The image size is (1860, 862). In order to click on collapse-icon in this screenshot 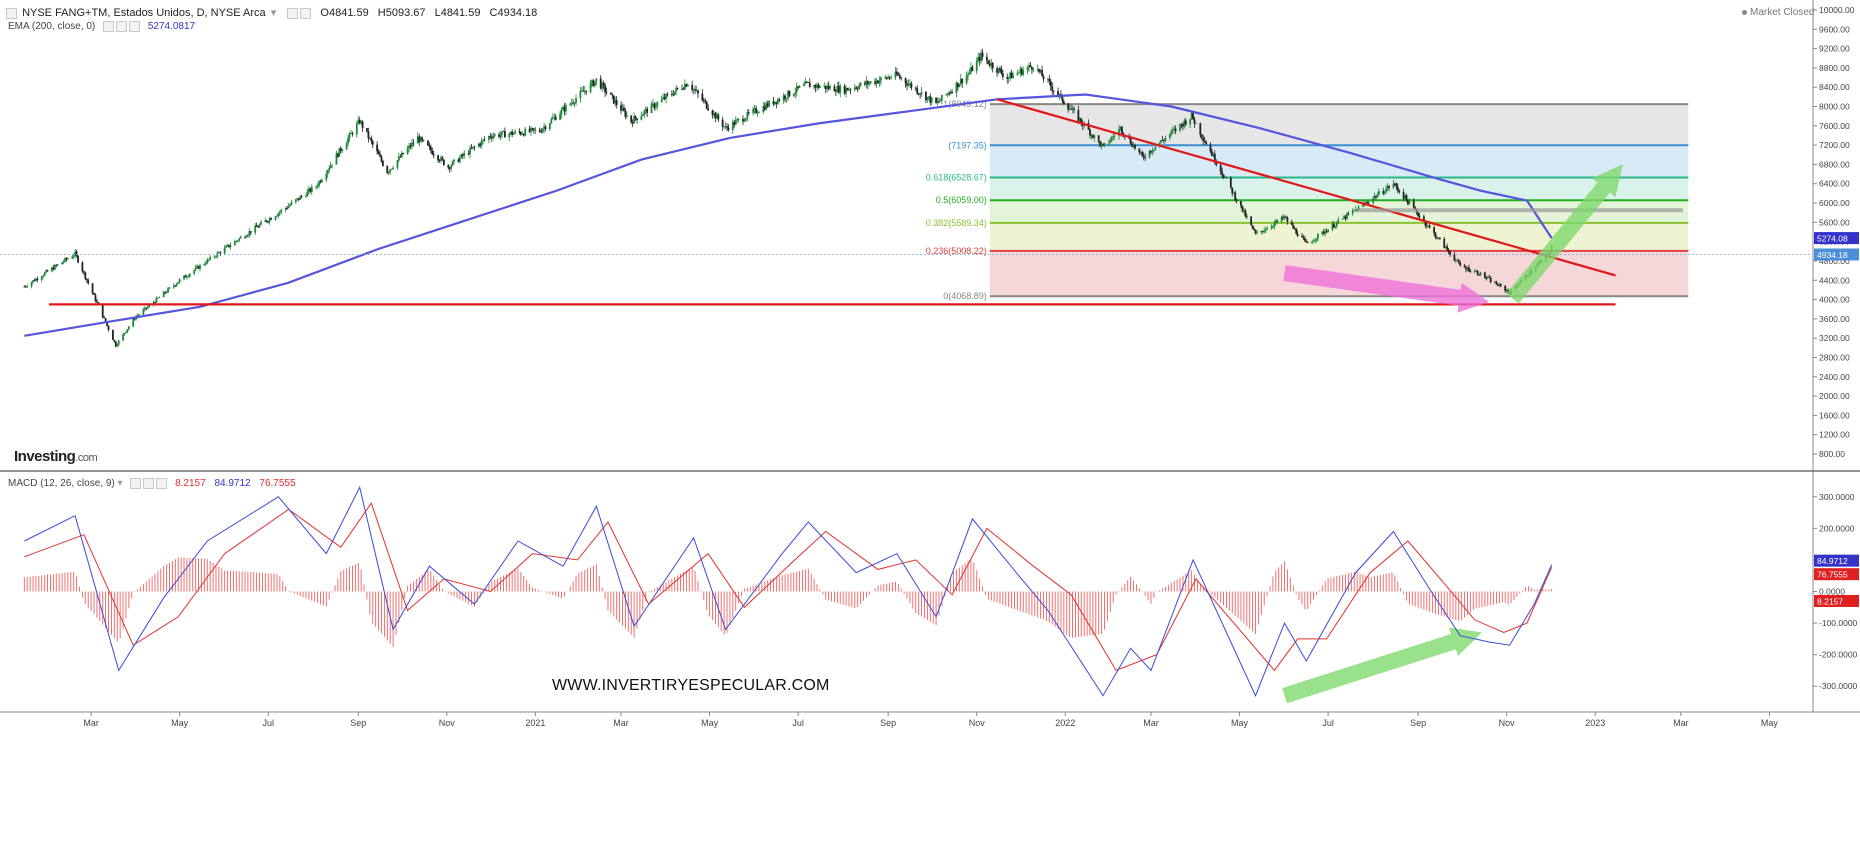, I will do `click(11, 13)`.